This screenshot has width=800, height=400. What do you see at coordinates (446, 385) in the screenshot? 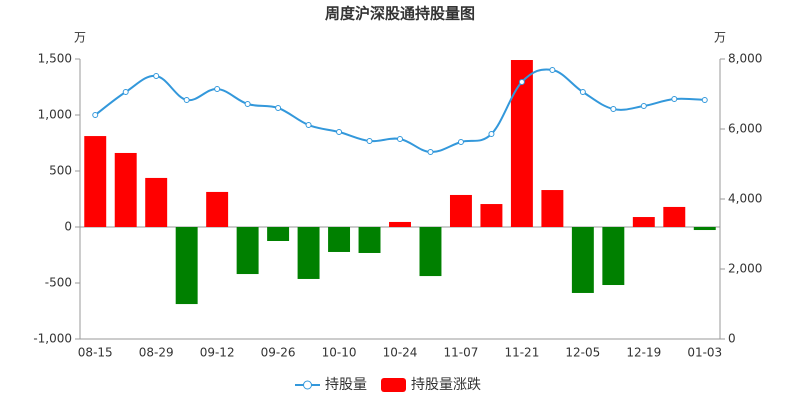
I see `legend-label: 持股量涨跌` at bounding box center [446, 385].